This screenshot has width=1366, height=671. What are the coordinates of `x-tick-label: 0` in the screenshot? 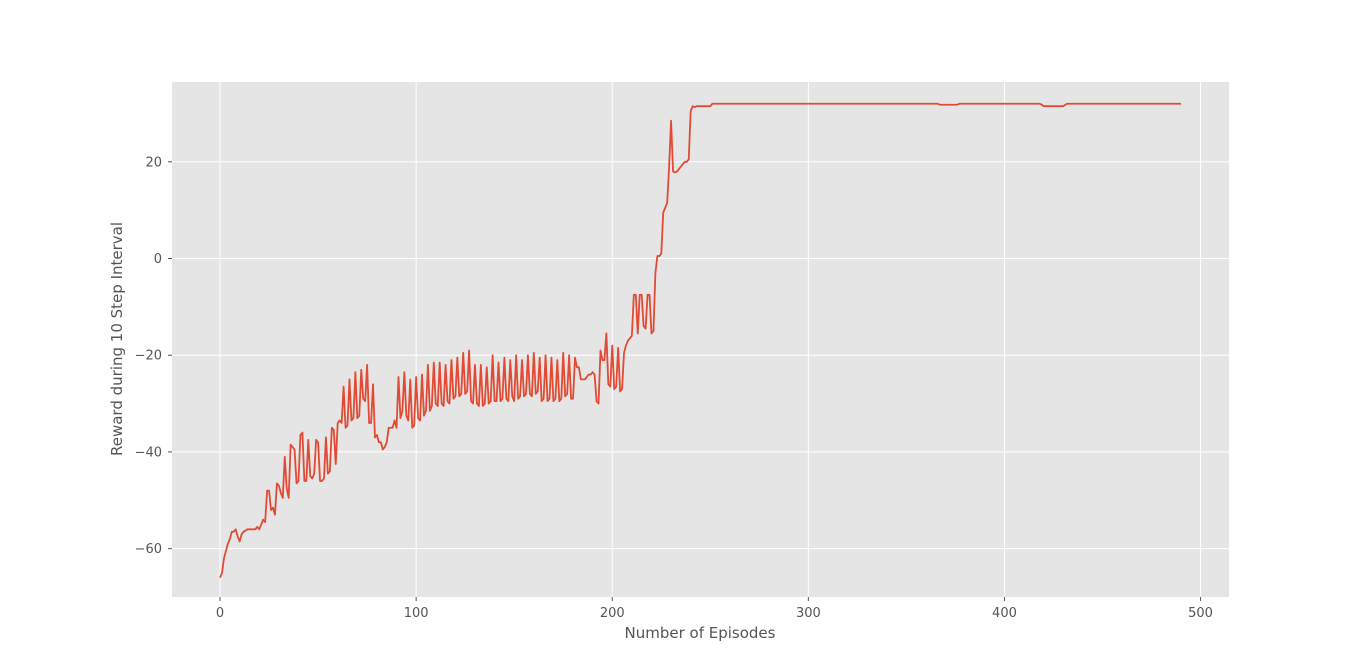 It's located at (220, 613).